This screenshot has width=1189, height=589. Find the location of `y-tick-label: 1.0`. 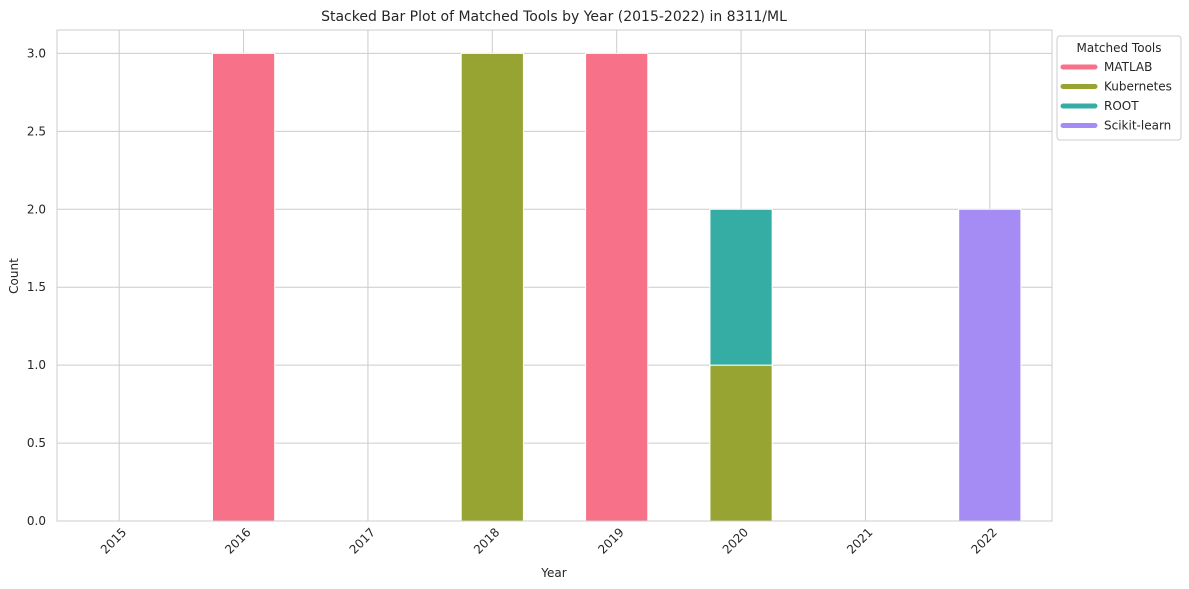

y-tick-label: 1.0 is located at coordinates (36, 365).